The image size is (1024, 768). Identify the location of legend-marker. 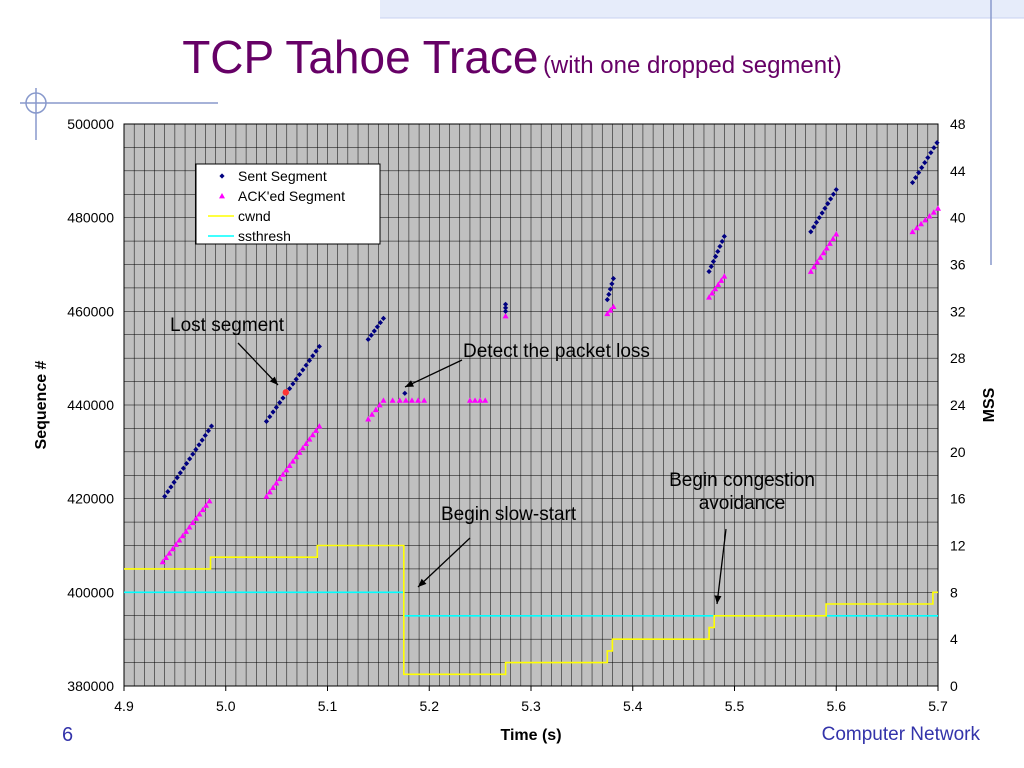
(222, 196).